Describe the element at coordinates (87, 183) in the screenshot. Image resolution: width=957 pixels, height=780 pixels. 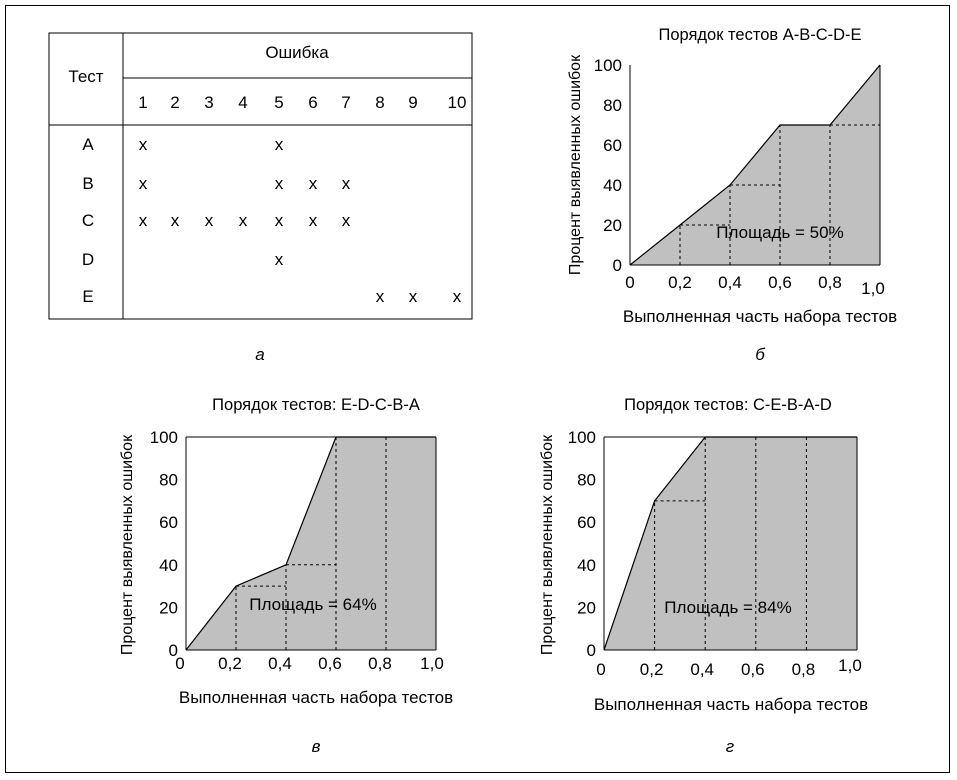
I see `table-row-label: B` at that location.